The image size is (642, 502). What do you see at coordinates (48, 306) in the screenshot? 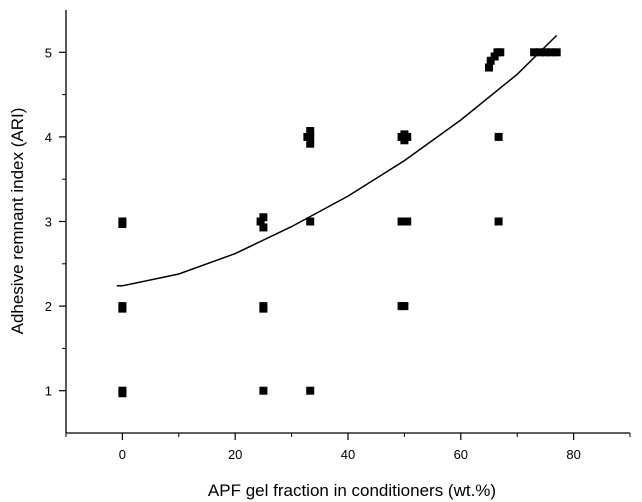
I see `y-tick-label: 2` at bounding box center [48, 306].